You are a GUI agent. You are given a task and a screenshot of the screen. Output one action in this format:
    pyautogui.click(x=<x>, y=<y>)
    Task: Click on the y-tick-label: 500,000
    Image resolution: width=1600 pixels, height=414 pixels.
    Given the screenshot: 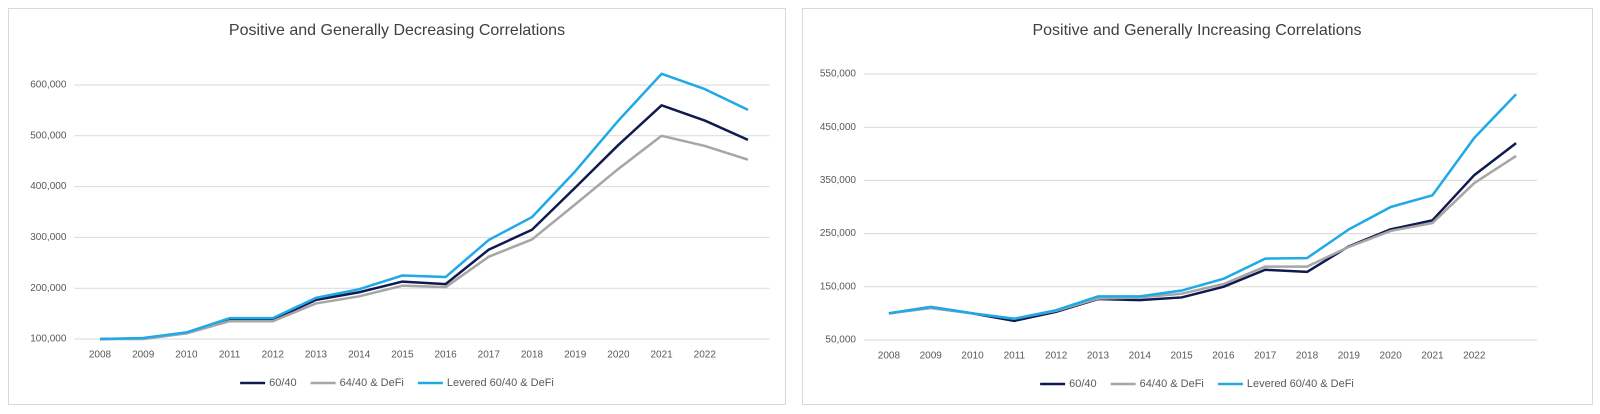 What is the action you would take?
    pyautogui.click(x=48, y=135)
    